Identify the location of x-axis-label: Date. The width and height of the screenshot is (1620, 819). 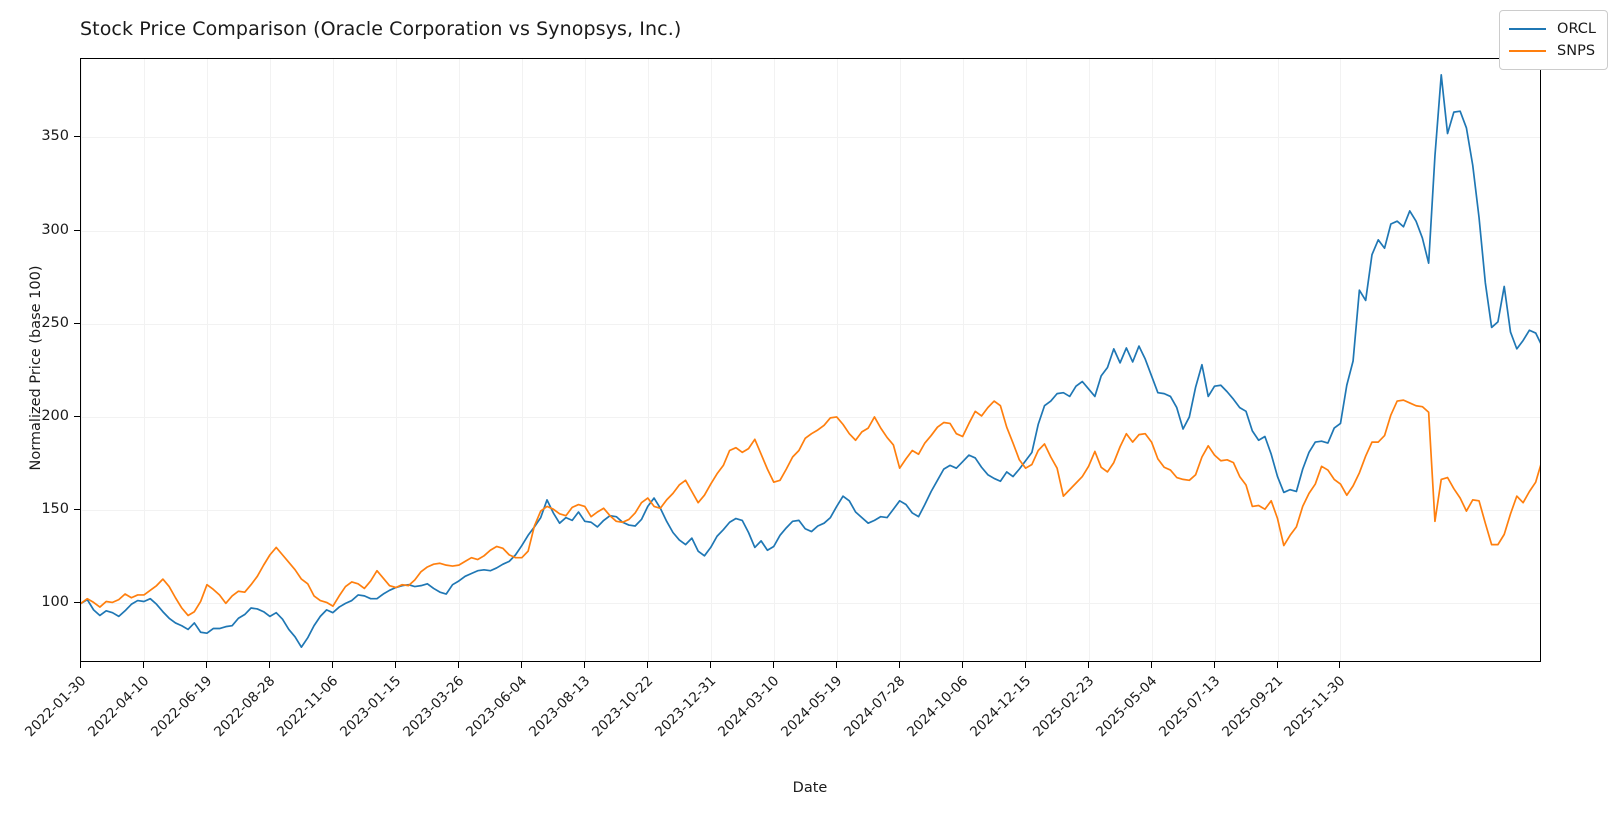
(810, 788).